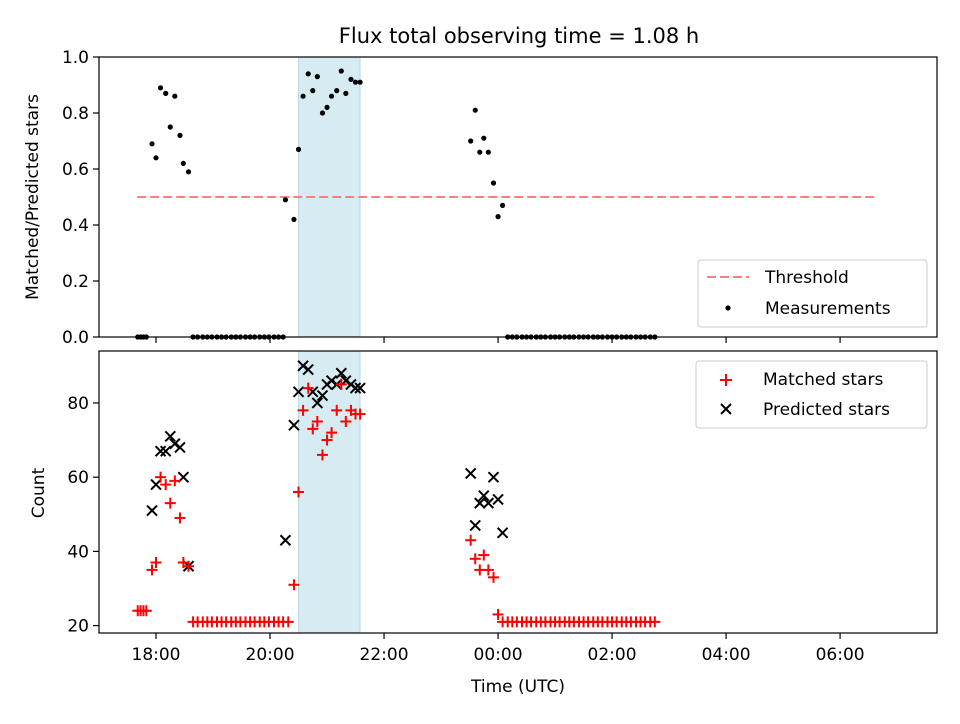 Image resolution: width=960 pixels, height=724 pixels. What do you see at coordinates (728, 308) in the screenshot?
I see `legend-measurements-swatch` at bounding box center [728, 308].